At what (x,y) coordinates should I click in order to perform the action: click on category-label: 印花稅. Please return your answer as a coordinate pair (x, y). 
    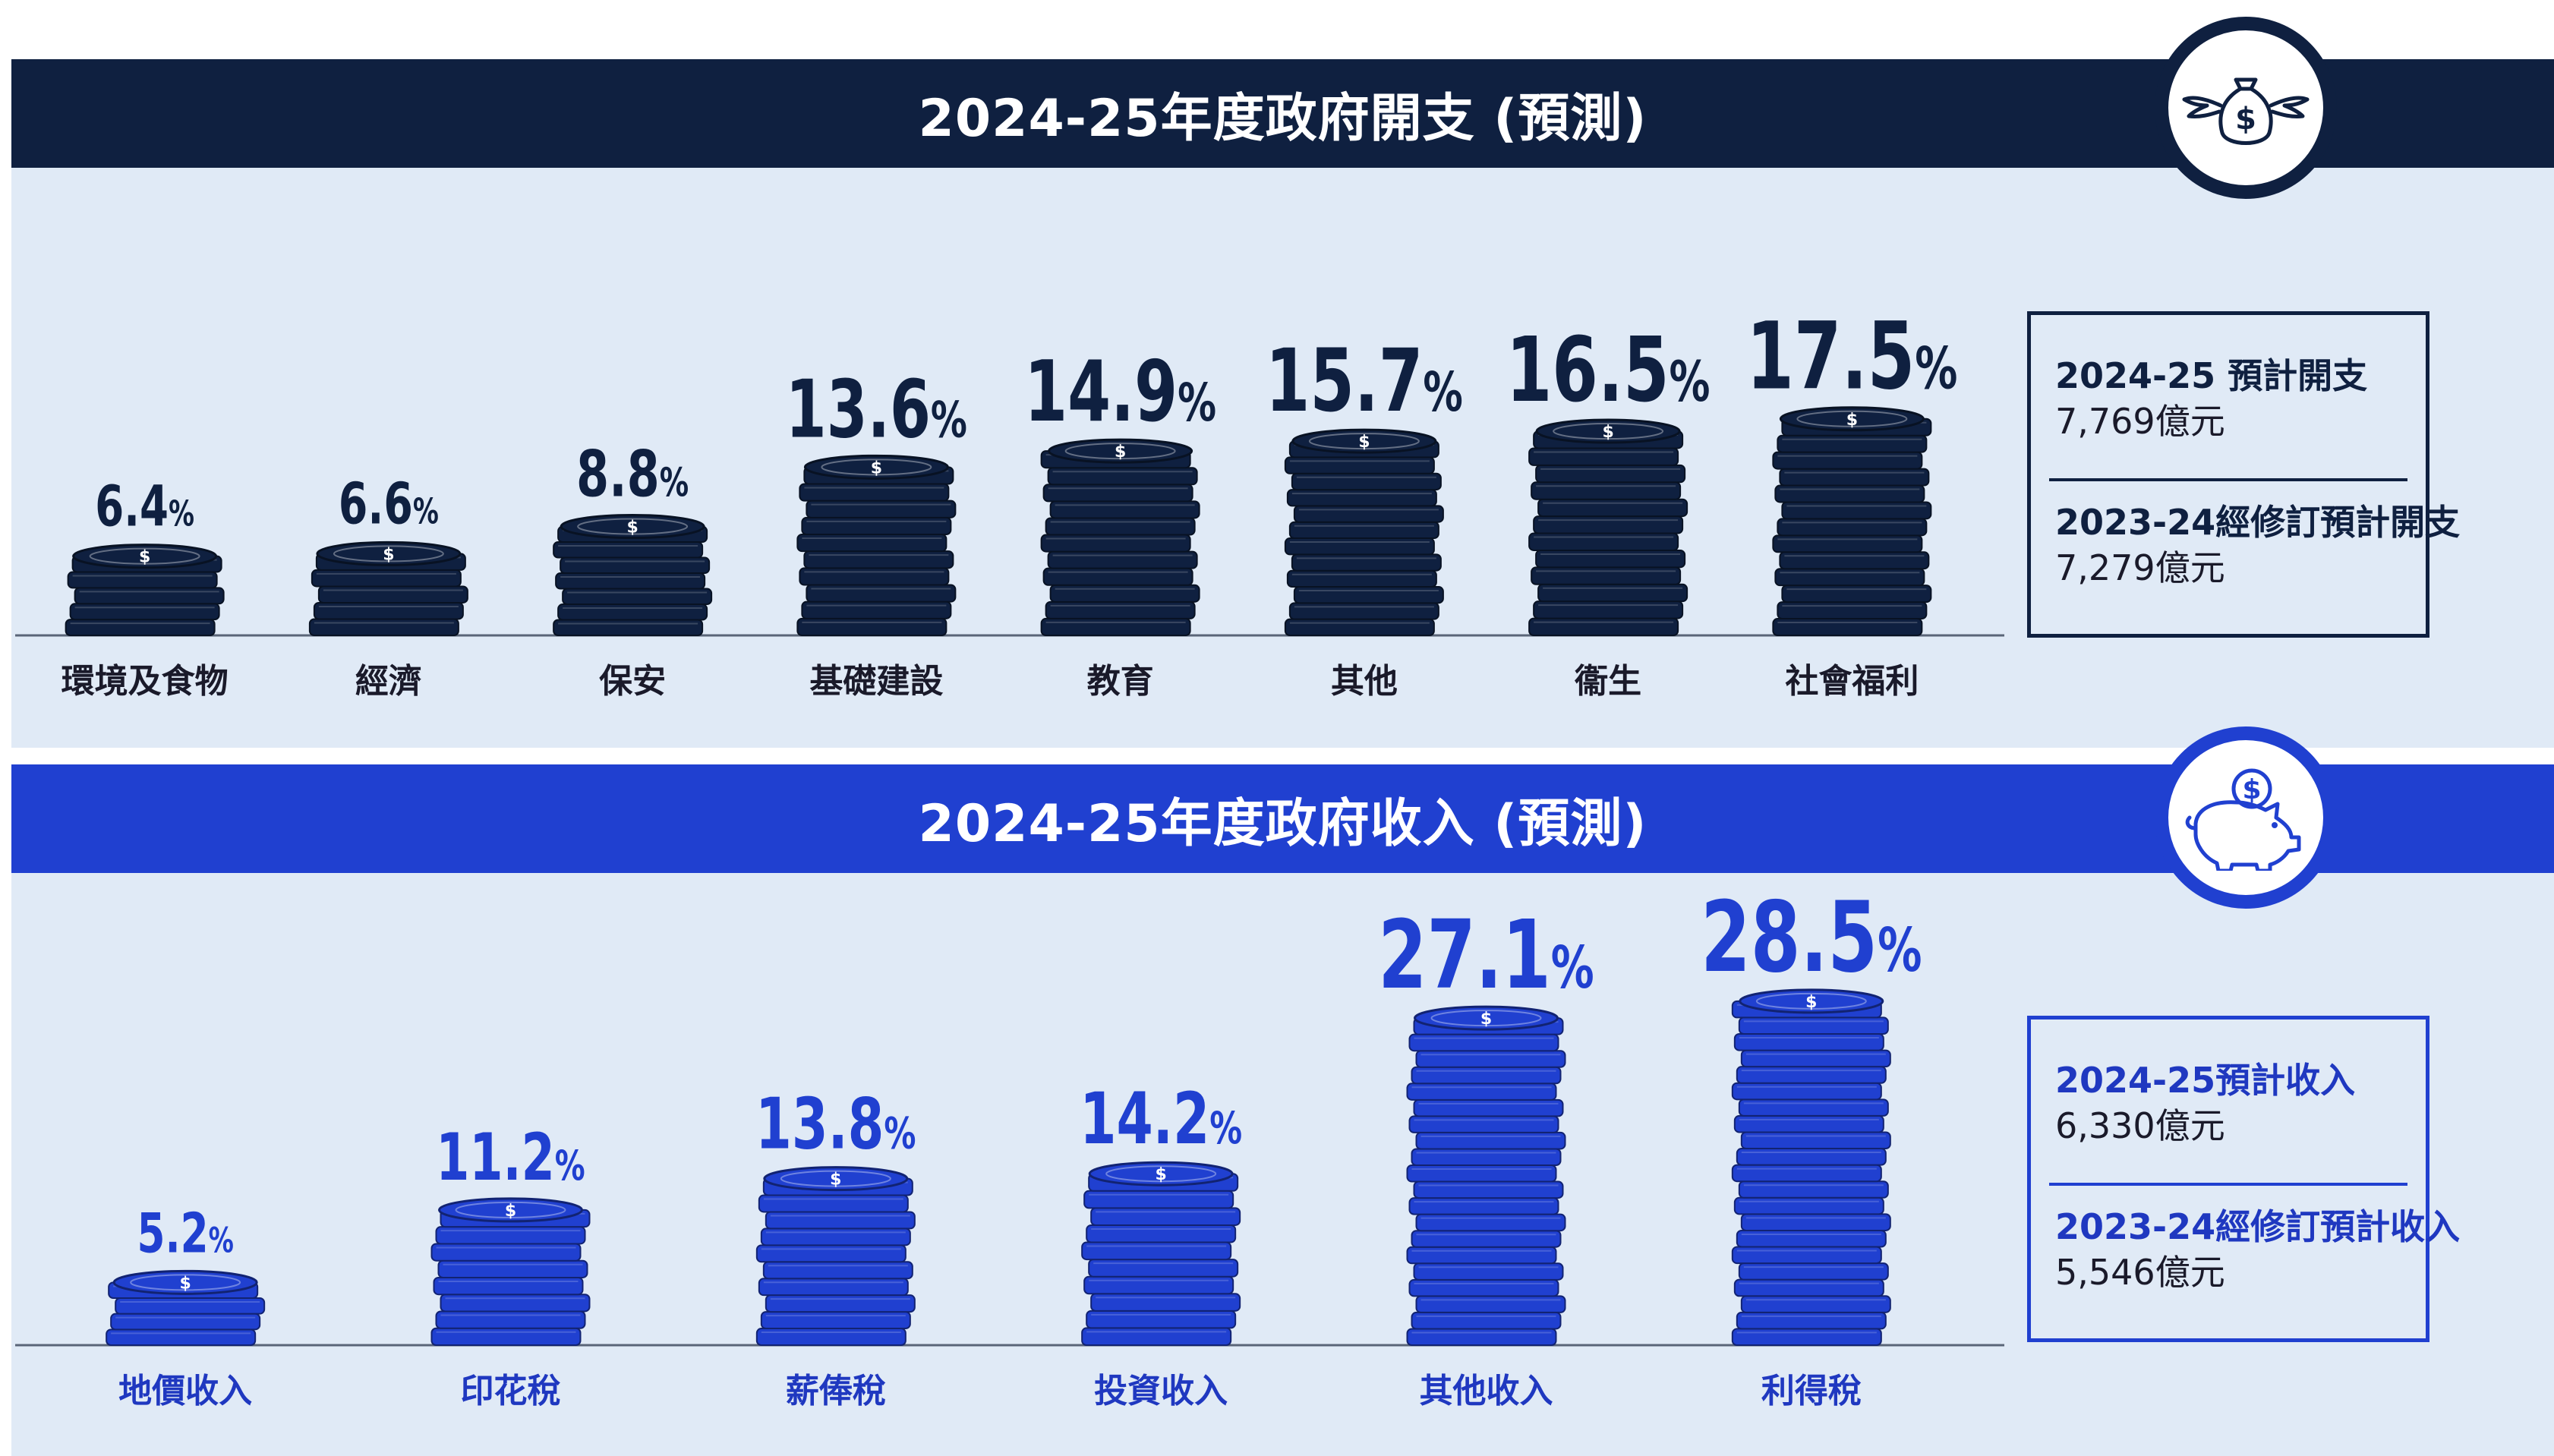
    Looking at the image, I should click on (511, 1391).